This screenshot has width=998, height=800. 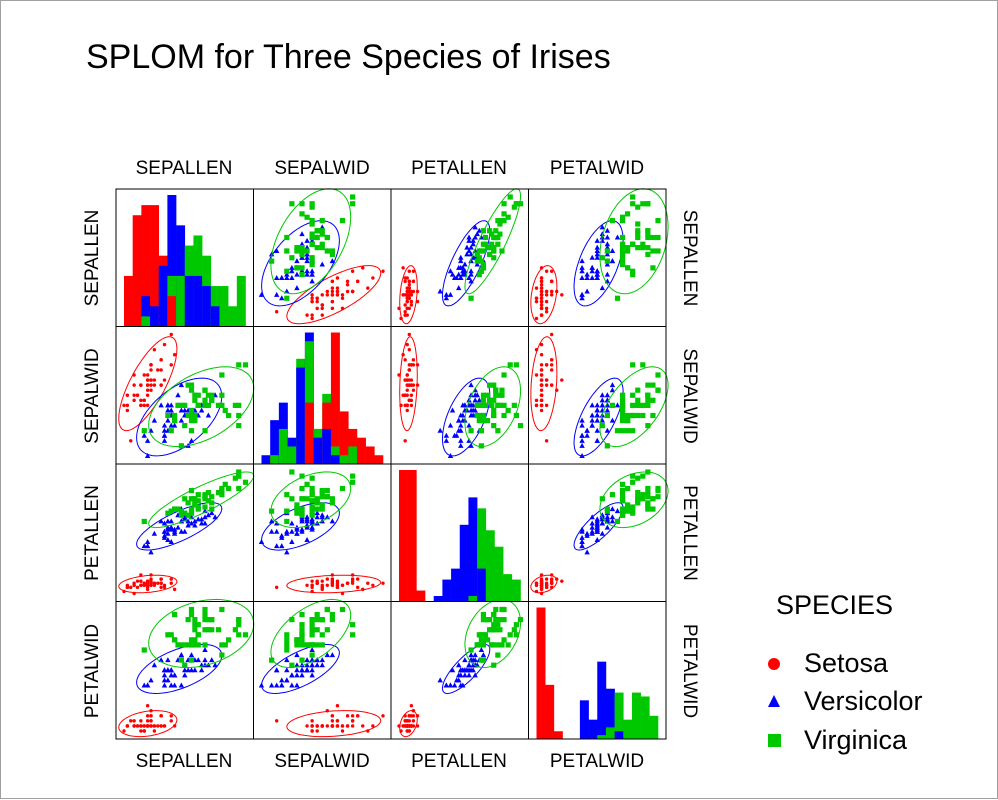 What do you see at coordinates (184, 257) in the screenshot?
I see `cell-sepallen-sepallen` at bounding box center [184, 257].